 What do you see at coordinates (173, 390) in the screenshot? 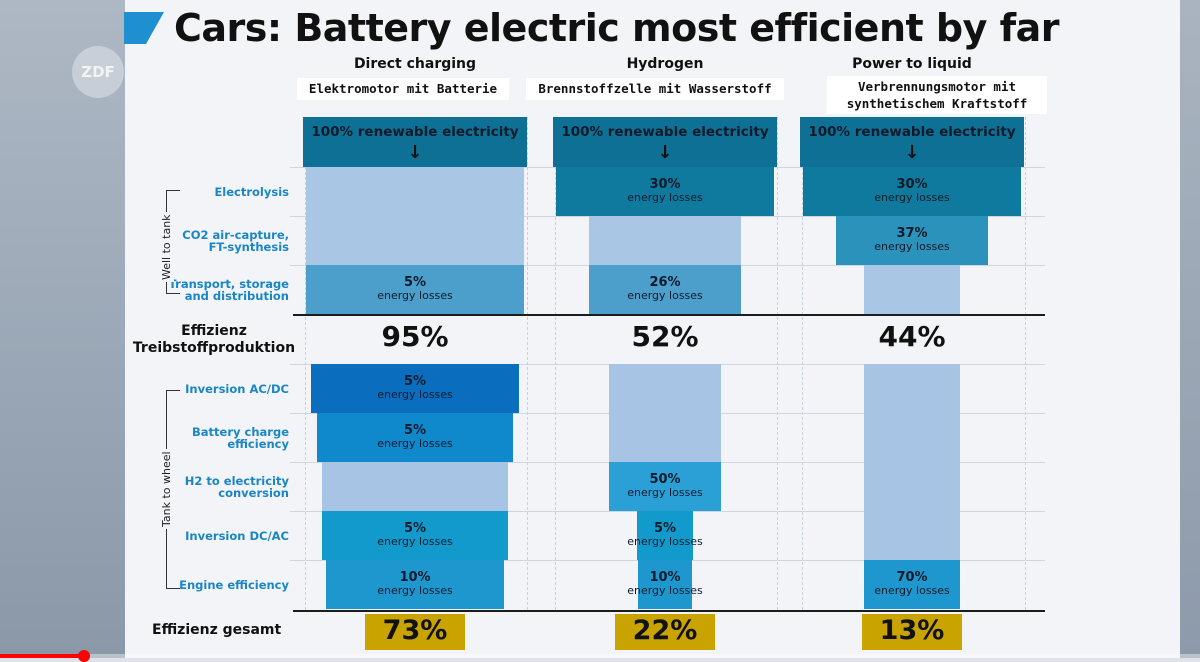
I see `tank-to-wheel-bracket-top` at bounding box center [173, 390].